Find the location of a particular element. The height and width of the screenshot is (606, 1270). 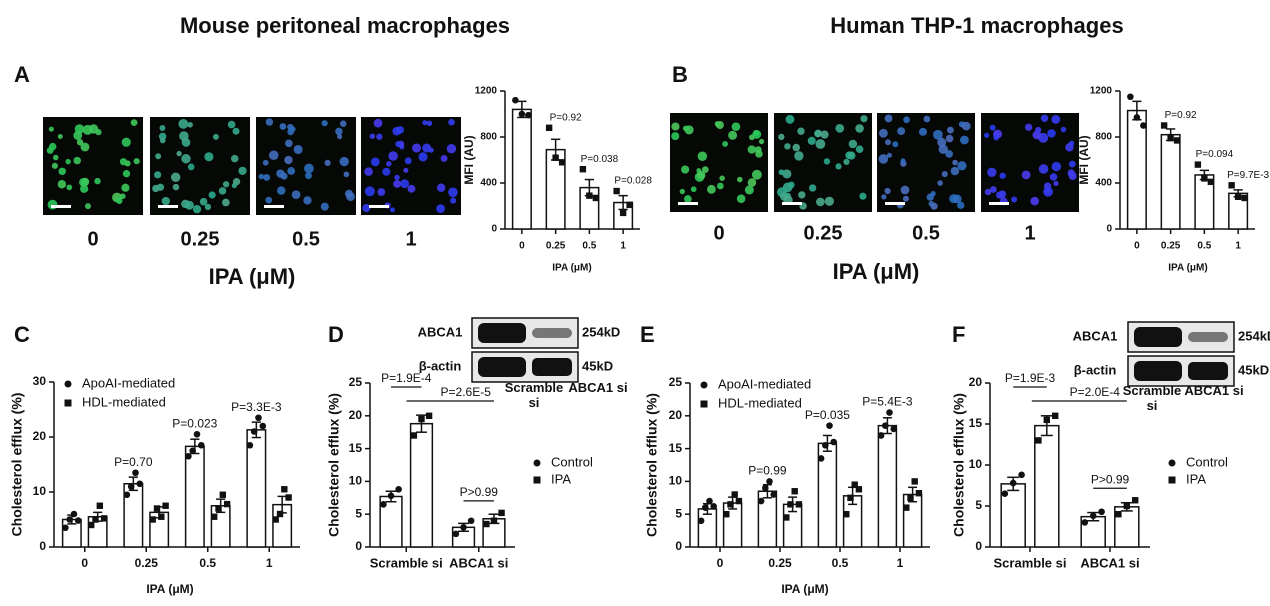

x-tick-label: 1 is located at coordinates (1238, 246).